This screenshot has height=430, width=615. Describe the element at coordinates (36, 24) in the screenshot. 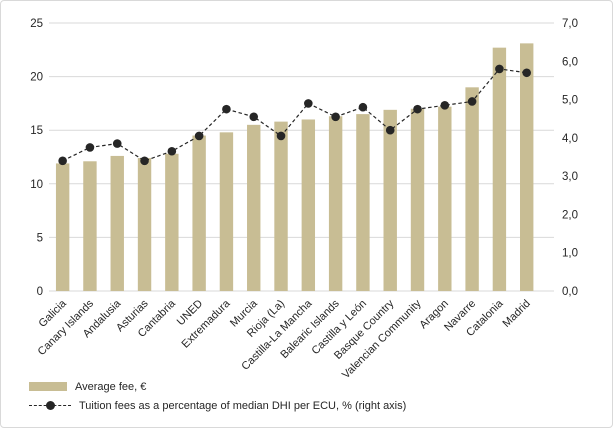

I see `left-axis-tick: 25` at that location.